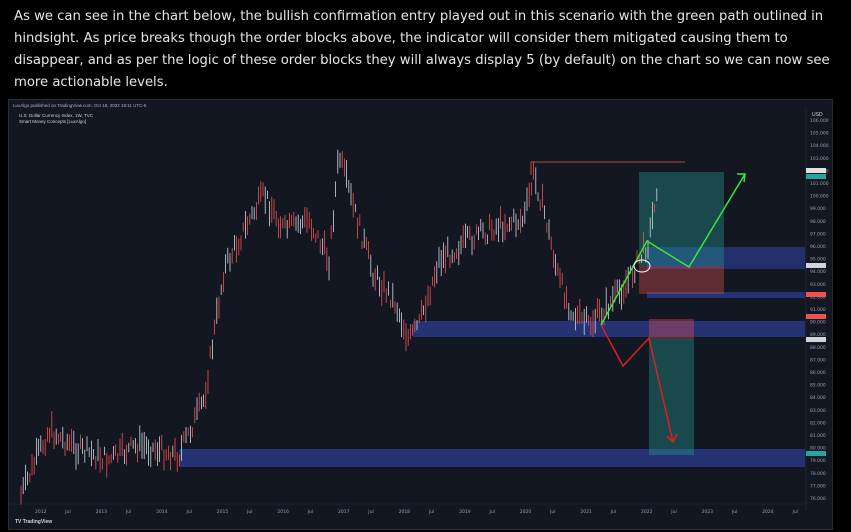  Describe the element at coordinates (818, 272) in the screenshot. I see `price-axis-tick: 94.000` at that location.